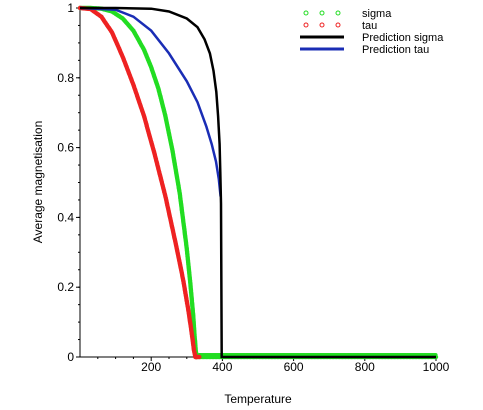 This screenshot has height=410, width=483. Describe the element at coordinates (65, 78) in the screenshot. I see `y-tick-label: 0.8` at that location.